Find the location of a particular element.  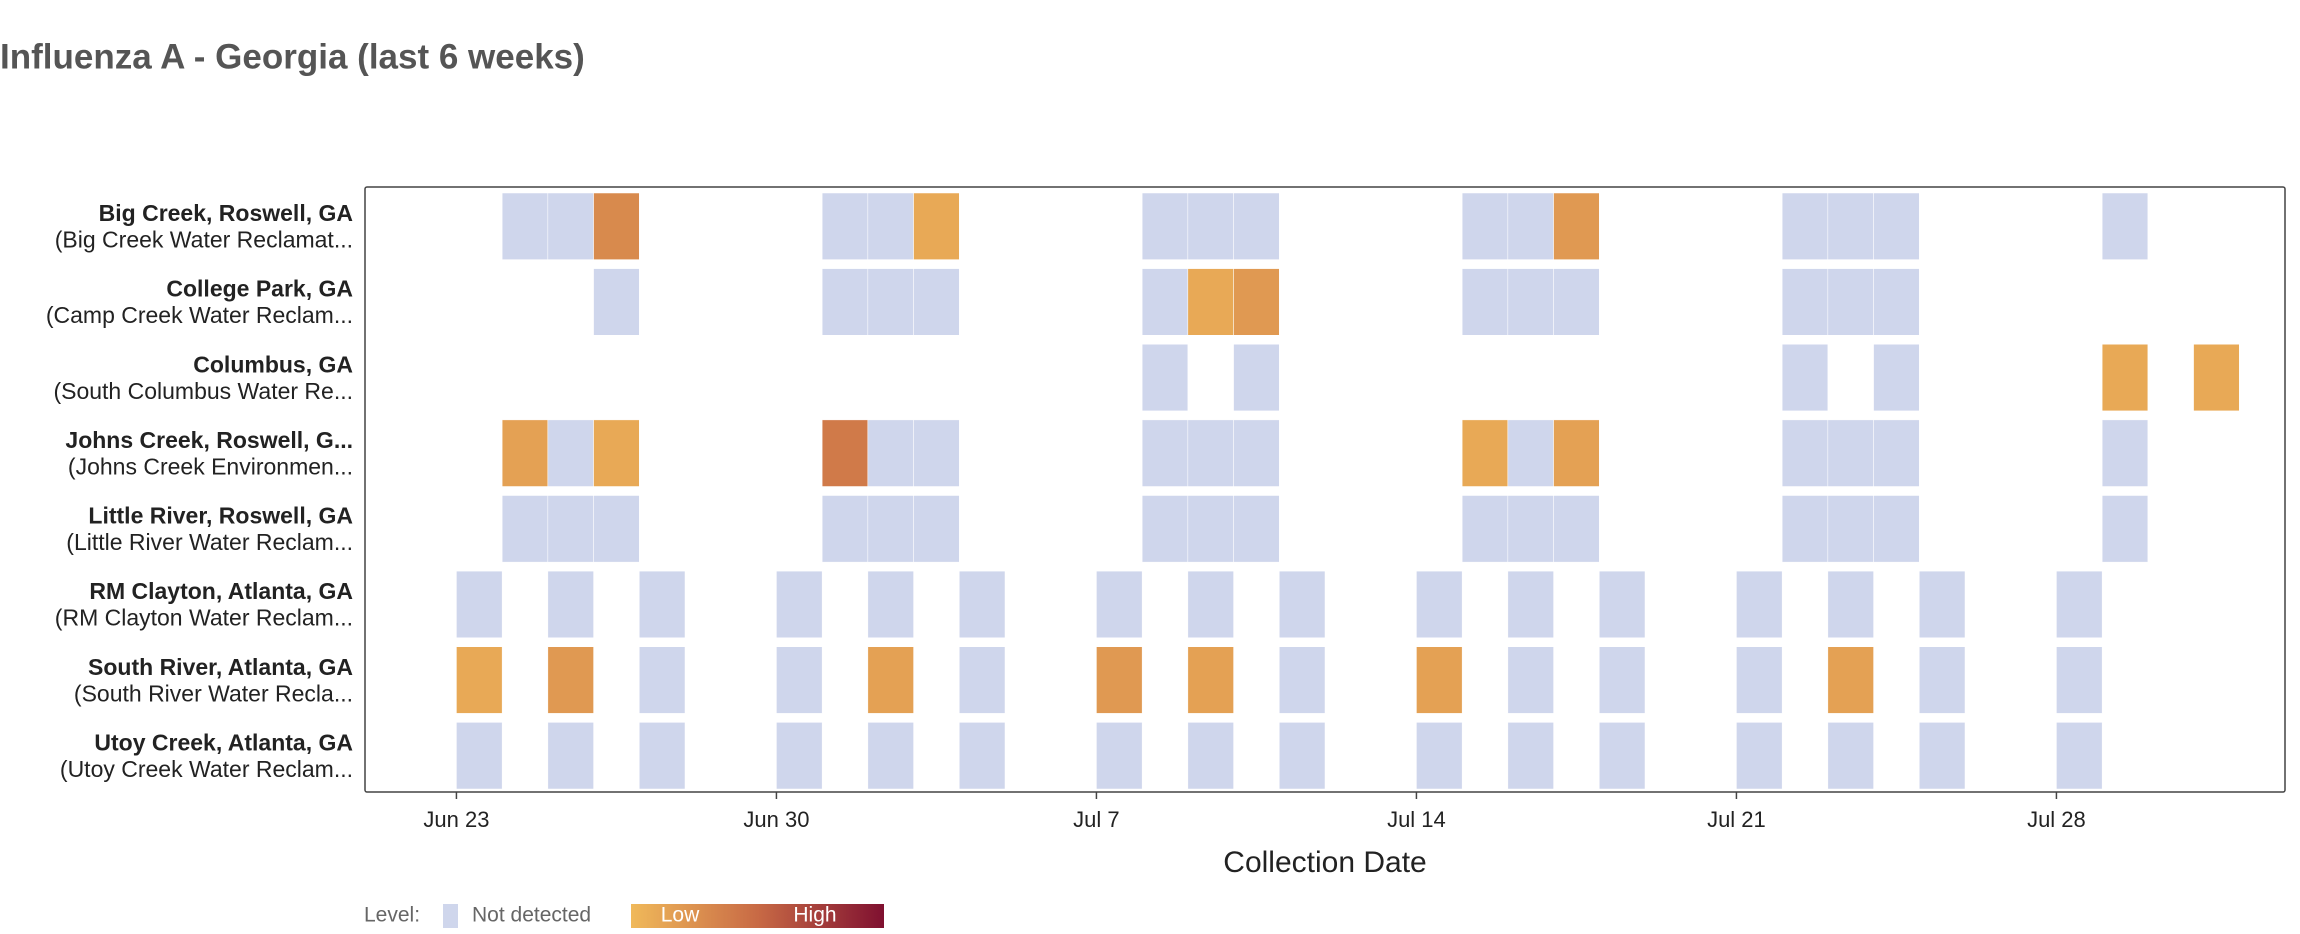

legend-swatch is located at coordinates (450, 916).